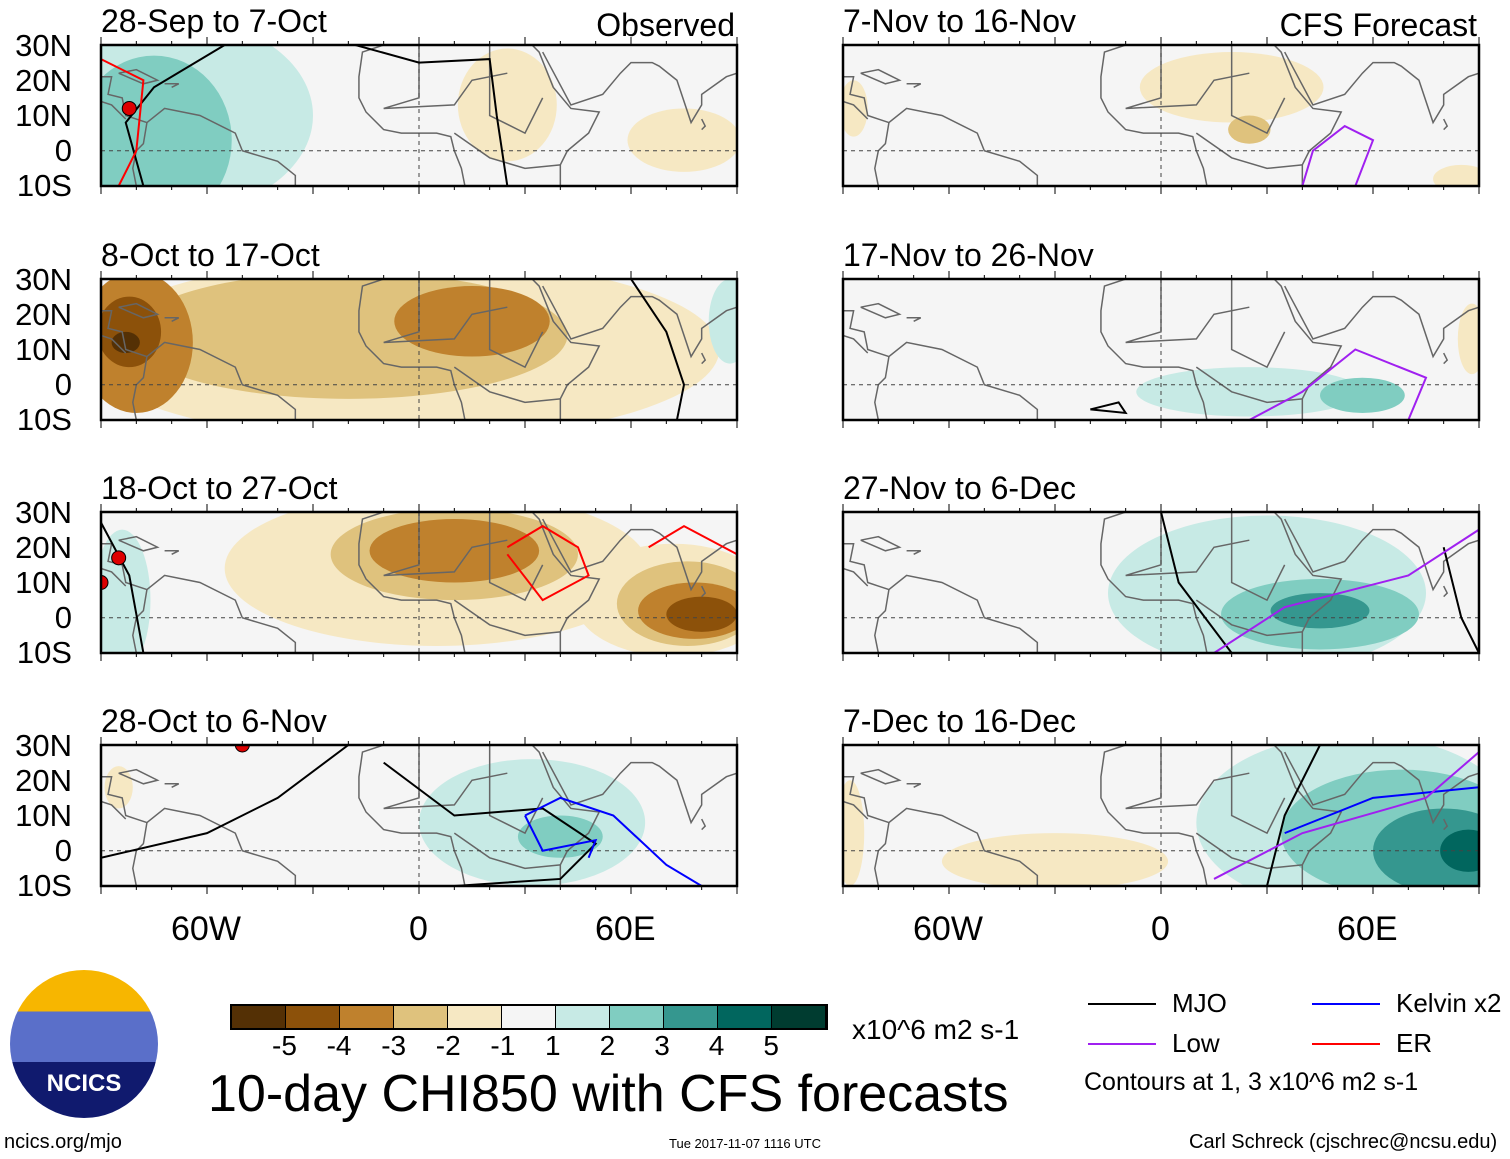 The height and width of the screenshot is (1159, 1510). What do you see at coordinates (1346, 1004) in the screenshot?
I see `legend-line-kelvin` at bounding box center [1346, 1004].